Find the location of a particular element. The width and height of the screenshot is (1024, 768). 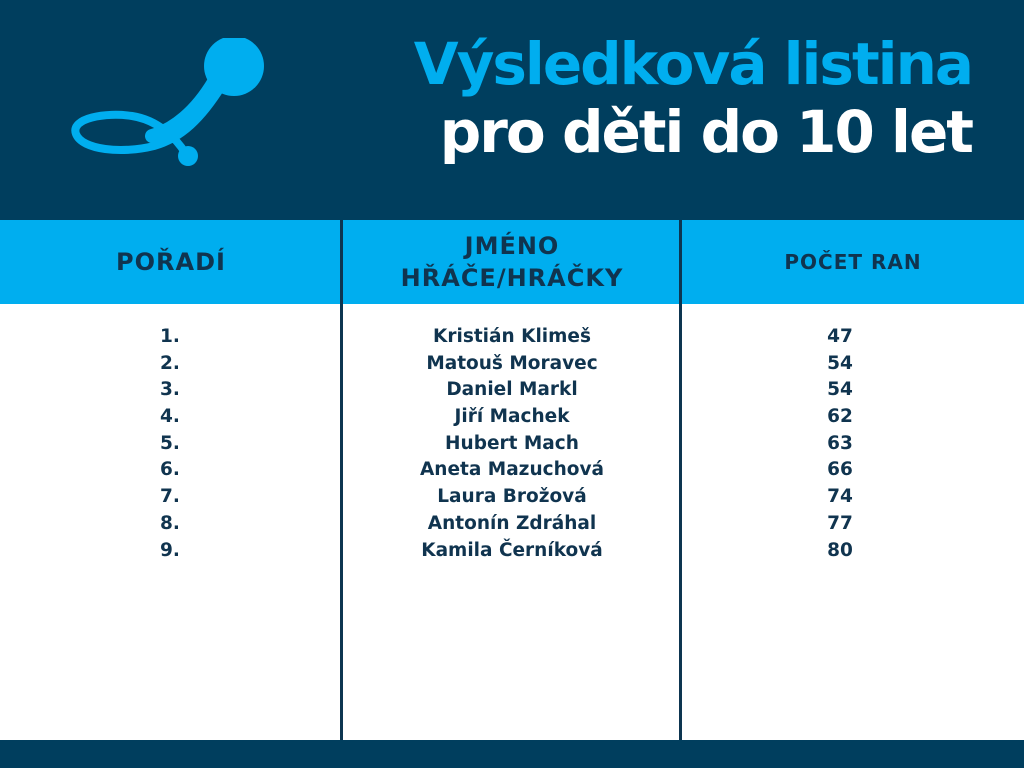

page-subtitle: pro děti do 10 let is located at coordinates (706, 132).